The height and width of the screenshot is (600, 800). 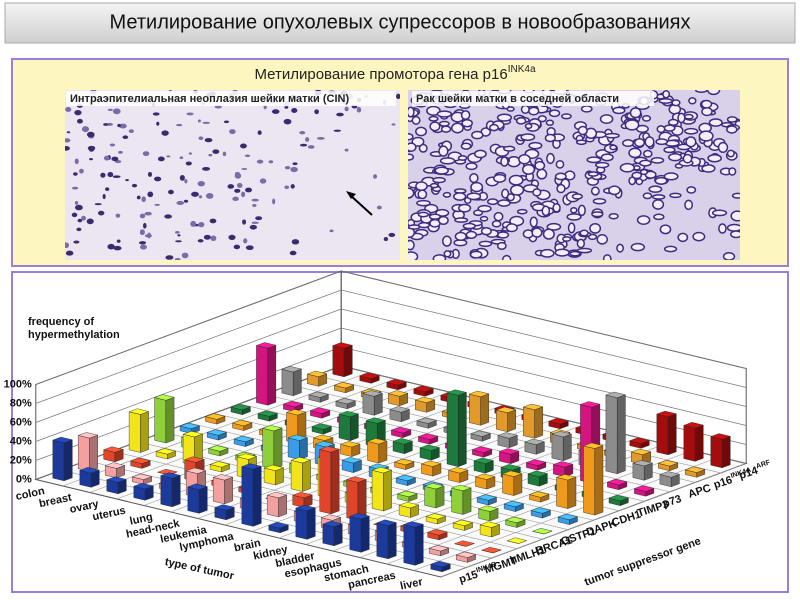 What do you see at coordinates (351, 195) in the screenshot?
I see `arrow-head` at bounding box center [351, 195].